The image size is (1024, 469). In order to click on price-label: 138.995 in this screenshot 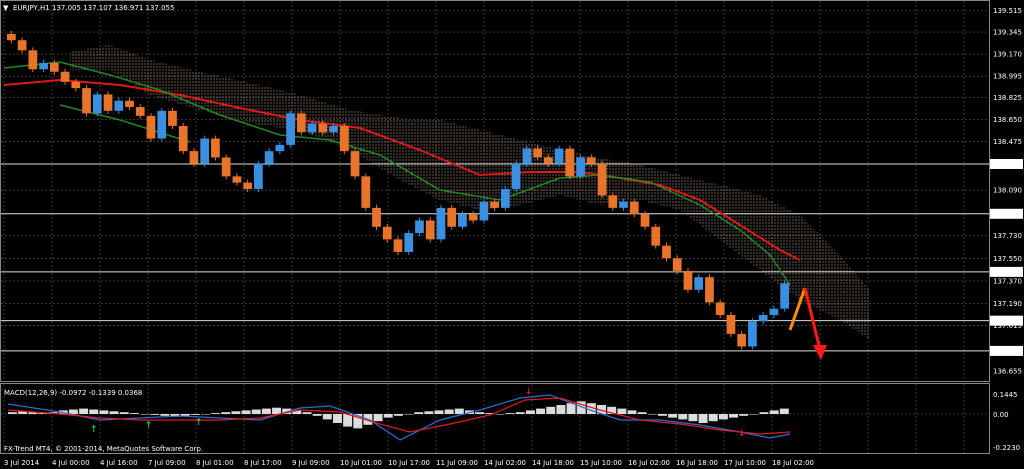, I will do `click(1007, 77)`.